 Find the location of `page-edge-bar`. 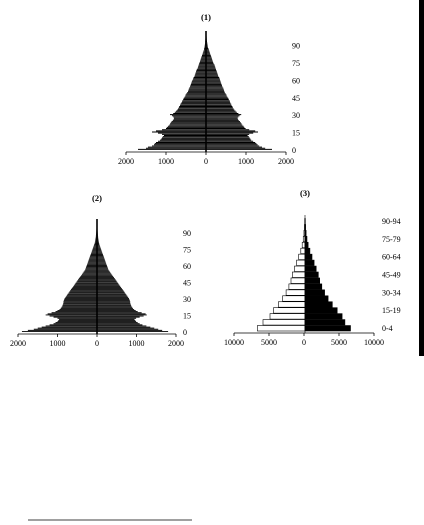

page-edge-bar is located at coordinates (421, 178).